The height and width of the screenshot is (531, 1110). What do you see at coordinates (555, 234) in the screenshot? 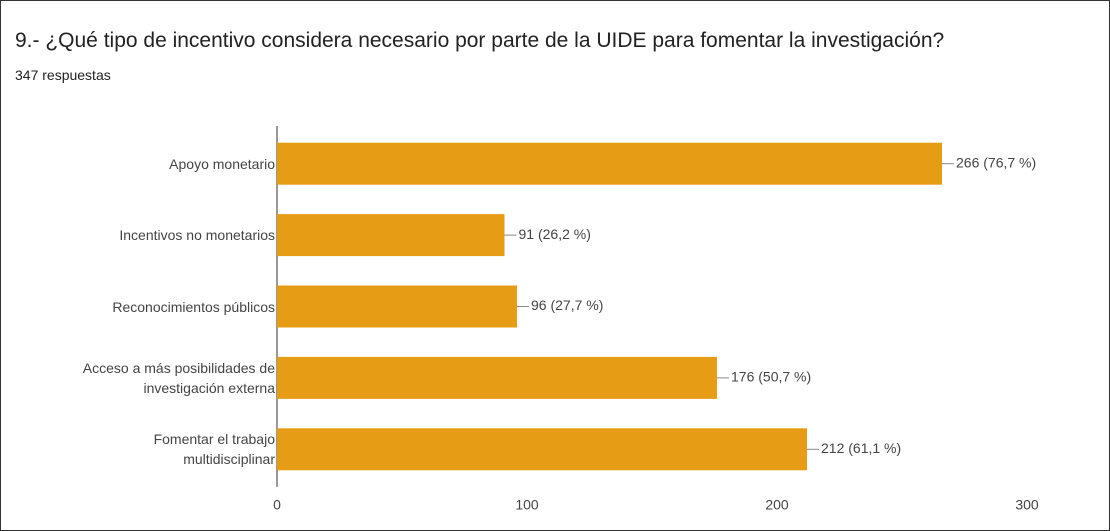
I see `value-label: 91 (26,2 %)` at bounding box center [555, 234].